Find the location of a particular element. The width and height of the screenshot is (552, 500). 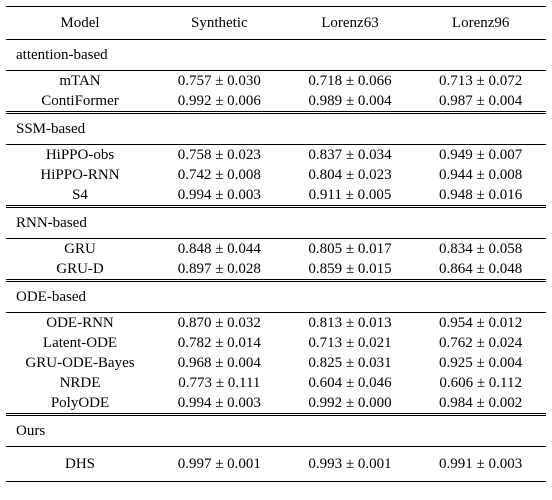

group-label: attention-based is located at coordinates (62, 55).